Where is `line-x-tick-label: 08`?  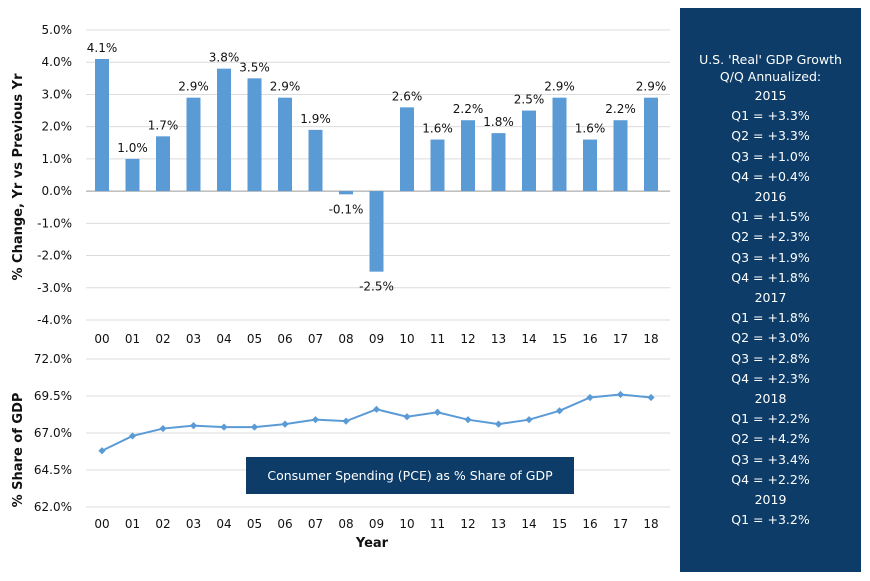
line-x-tick-label: 08 is located at coordinates (345, 524).